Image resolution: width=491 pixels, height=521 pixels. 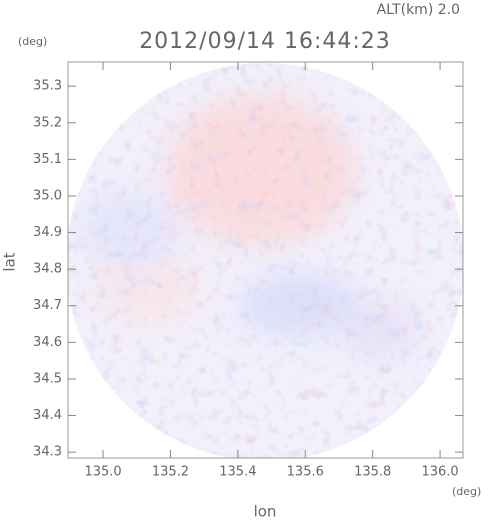 I want to click on y-tick-label: 34.9, so click(x=47, y=232).